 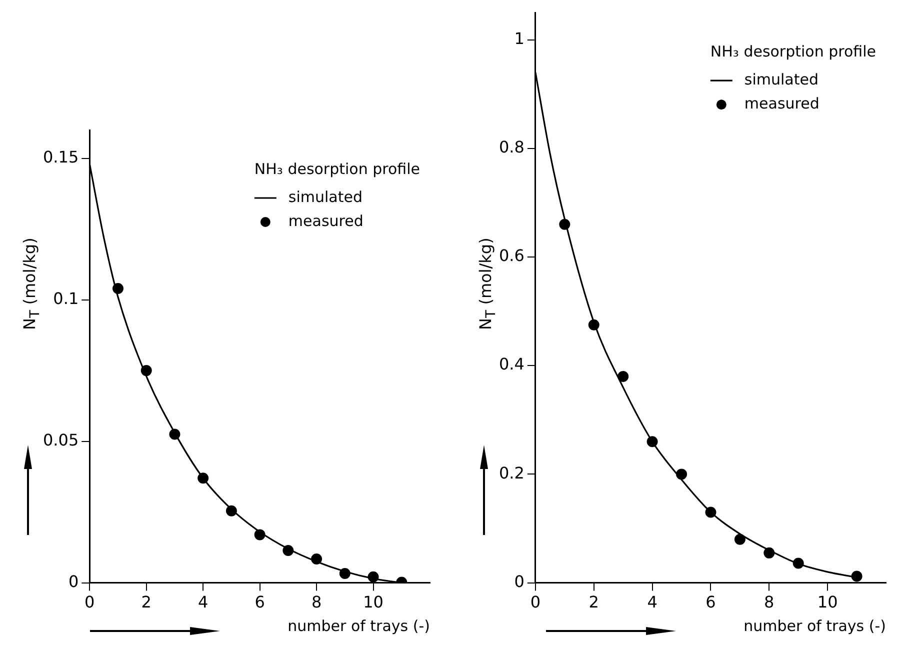 What do you see at coordinates (511, 256) in the screenshot?
I see `y-tick-label: 0.6` at bounding box center [511, 256].